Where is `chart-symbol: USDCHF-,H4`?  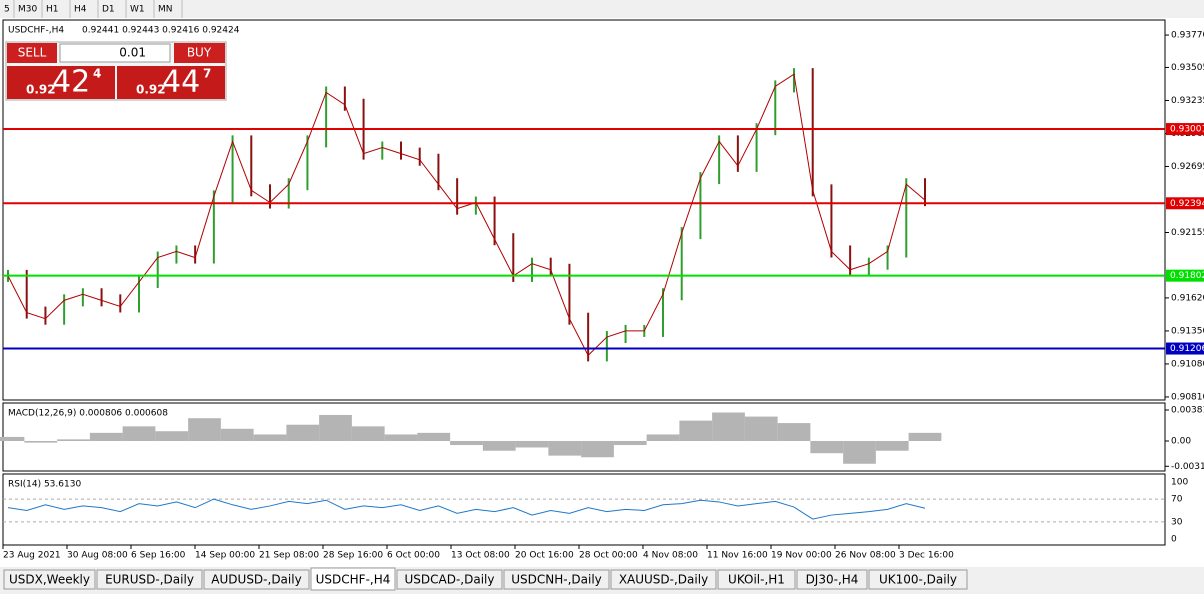 chart-symbol: USDCHF-,H4 is located at coordinates (36, 31).